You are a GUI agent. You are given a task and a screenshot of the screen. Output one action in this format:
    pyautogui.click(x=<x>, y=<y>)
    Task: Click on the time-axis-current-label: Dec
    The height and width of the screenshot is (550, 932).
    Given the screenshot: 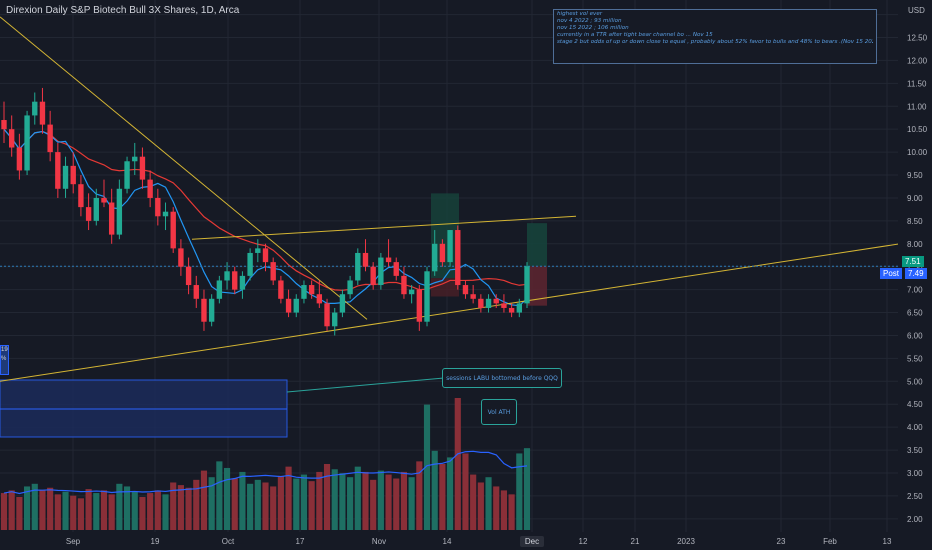 What is the action you would take?
    pyautogui.click(x=532, y=541)
    